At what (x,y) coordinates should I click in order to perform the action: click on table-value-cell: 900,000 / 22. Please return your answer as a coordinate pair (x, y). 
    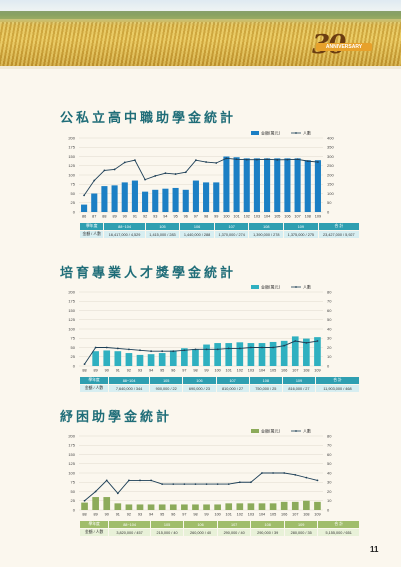
    Looking at the image, I should click on (166, 388).